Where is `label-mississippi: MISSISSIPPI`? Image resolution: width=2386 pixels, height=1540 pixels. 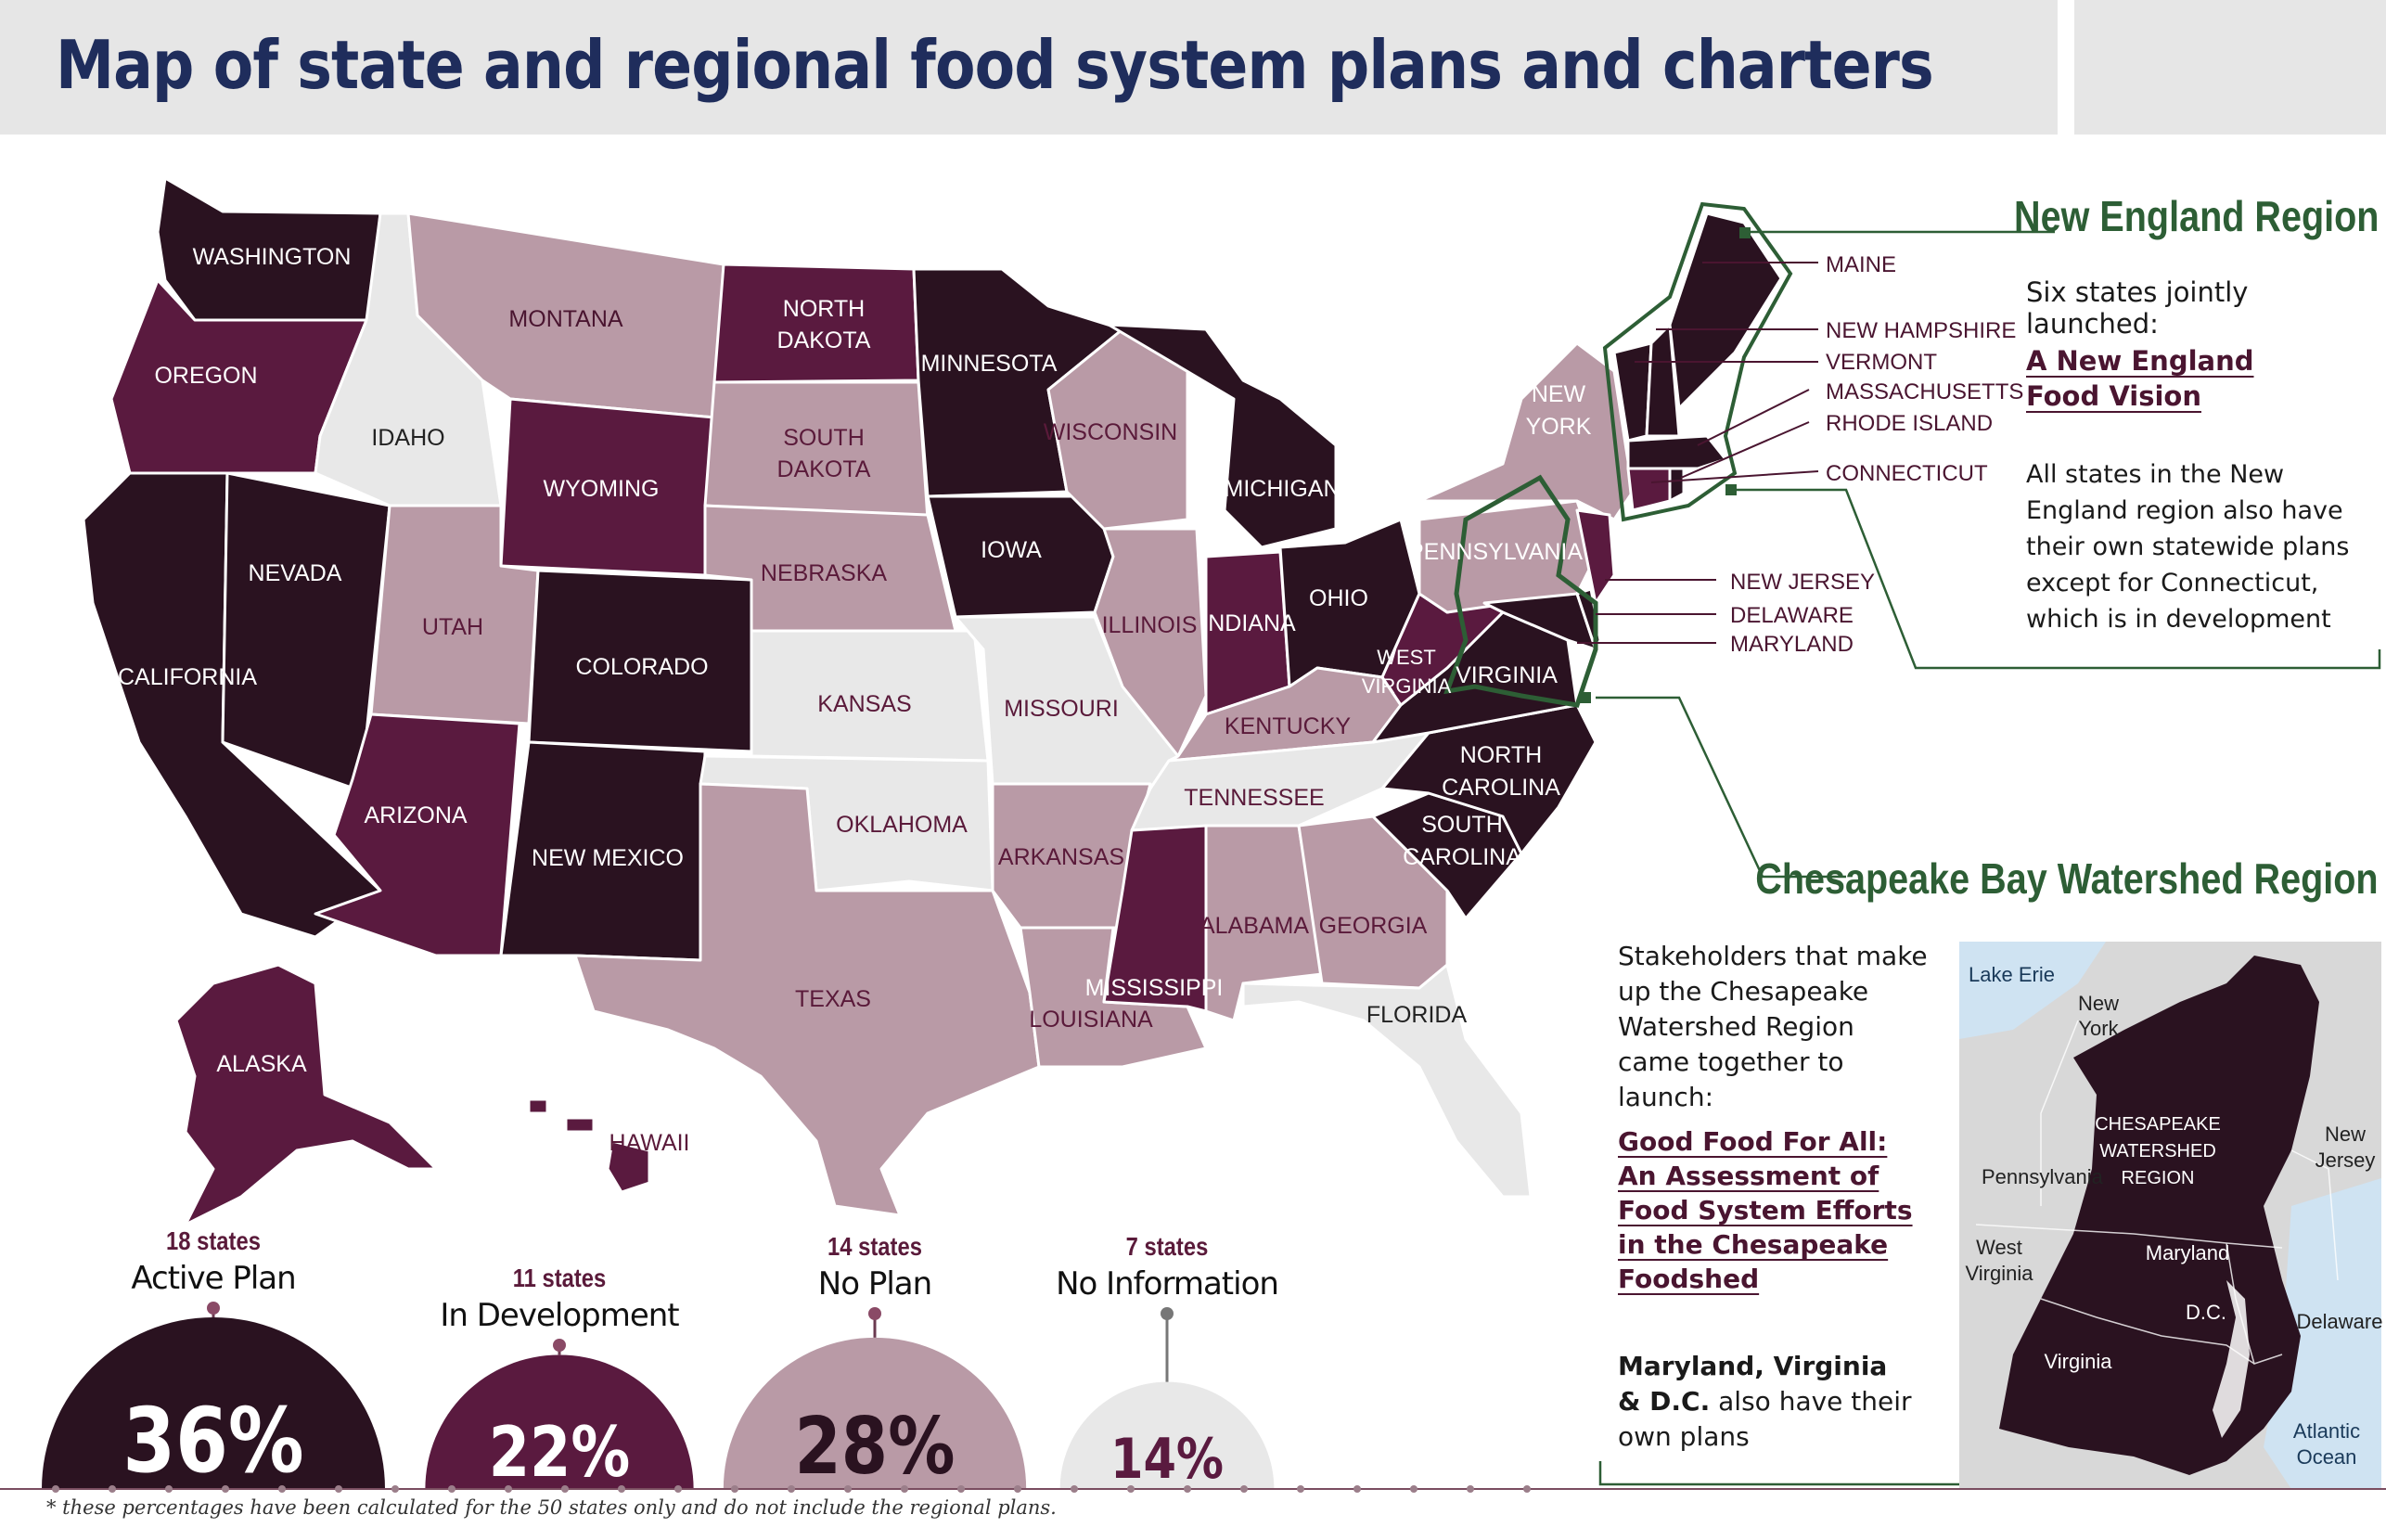
label-mississippi: MISSISSIPPI is located at coordinates (1154, 988).